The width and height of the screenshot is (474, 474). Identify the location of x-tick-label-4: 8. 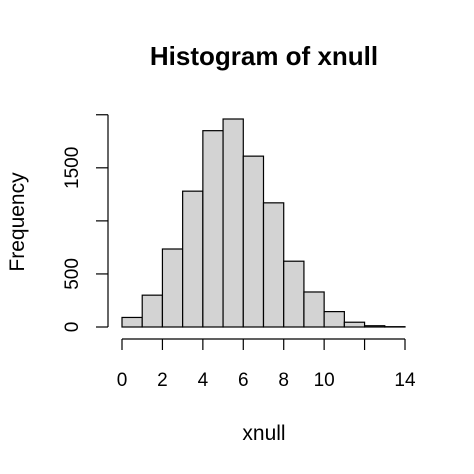
(283, 380).